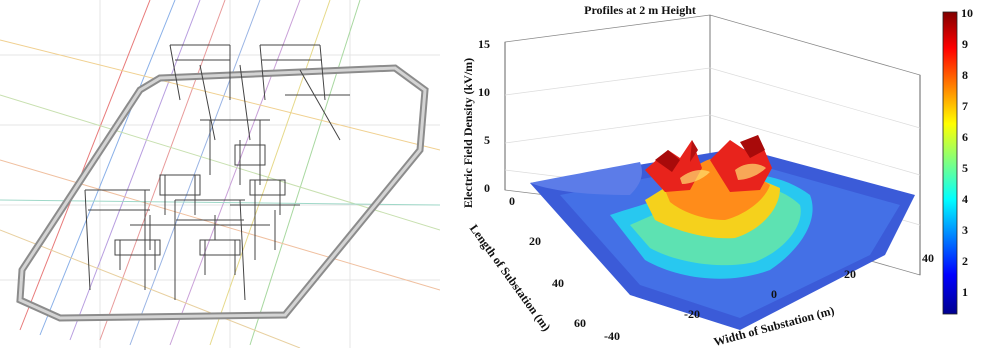 This screenshot has height=353, width=982. I want to click on colorbar, so click(950, 163).